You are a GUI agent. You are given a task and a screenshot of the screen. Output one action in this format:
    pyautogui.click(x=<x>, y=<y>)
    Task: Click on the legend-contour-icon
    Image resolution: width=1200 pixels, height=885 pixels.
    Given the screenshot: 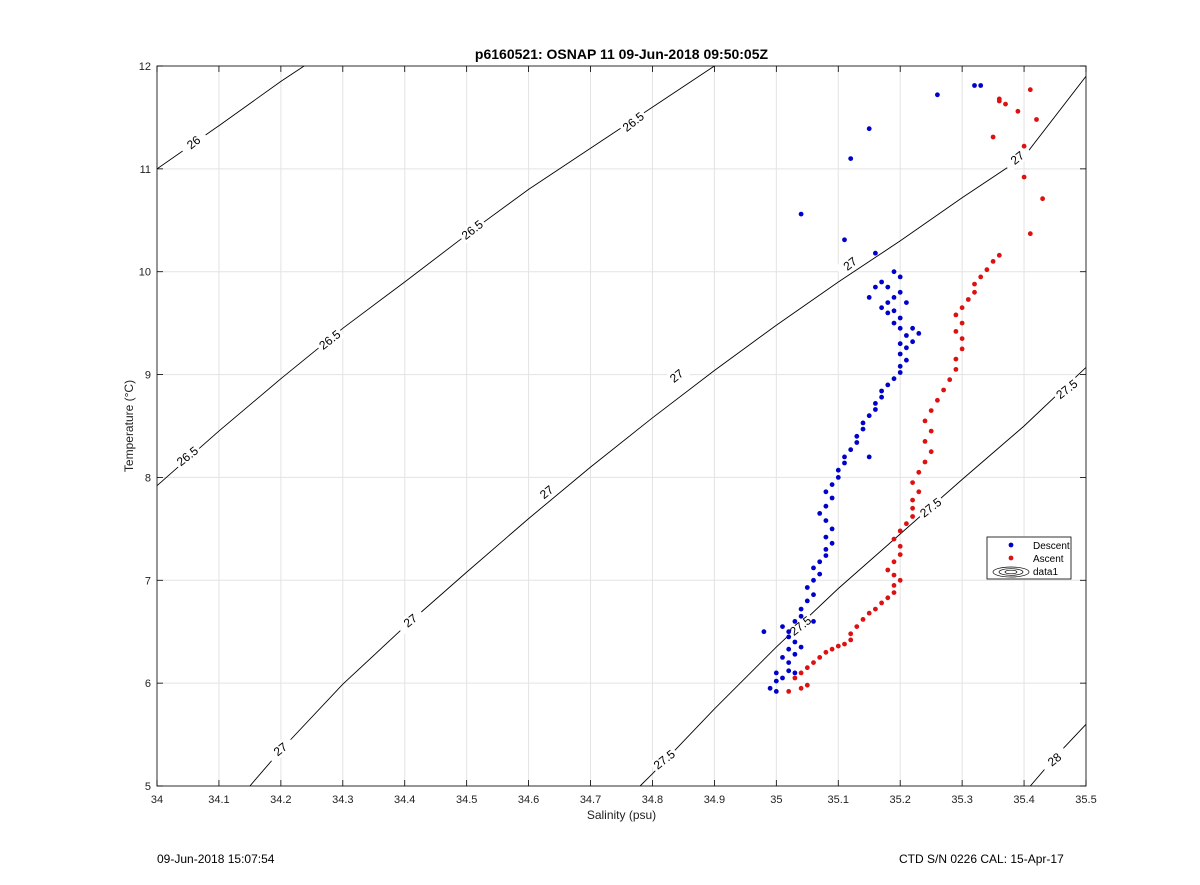 What is the action you would take?
    pyautogui.click(x=1011, y=572)
    